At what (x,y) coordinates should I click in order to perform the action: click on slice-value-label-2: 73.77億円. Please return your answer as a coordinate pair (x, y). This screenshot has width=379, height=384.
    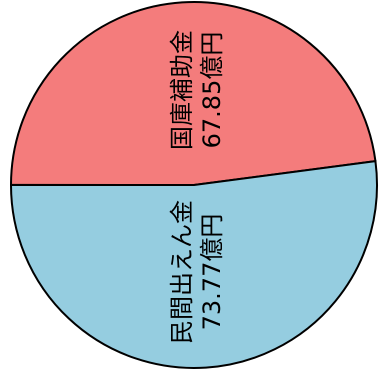
    Looking at the image, I should click on (212, 272).